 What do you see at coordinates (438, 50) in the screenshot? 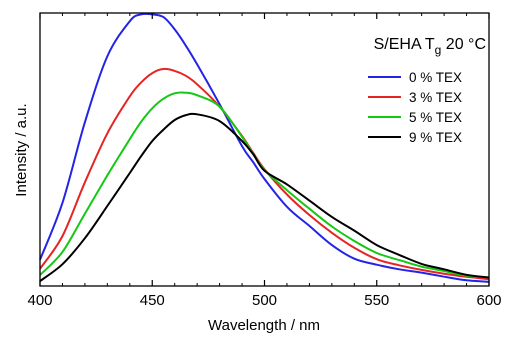
I see `annotation-subscript: g` at bounding box center [438, 50].